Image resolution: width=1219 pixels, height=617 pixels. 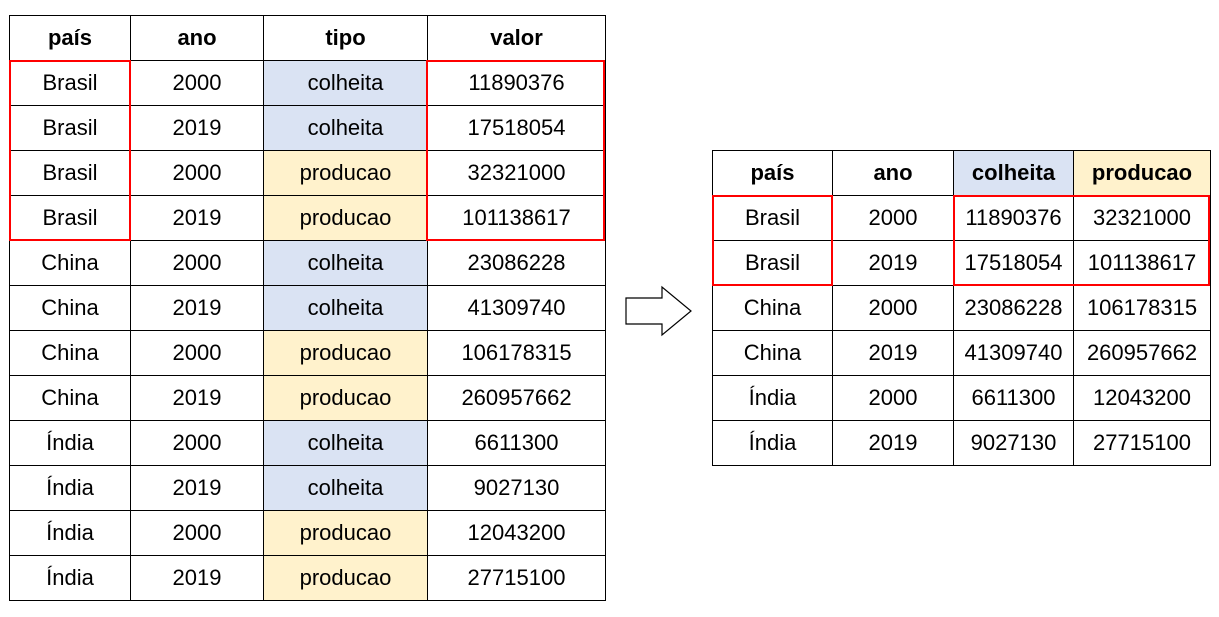 I want to click on table-row: China 2019 producao 260957662, so click(x=307, y=398).